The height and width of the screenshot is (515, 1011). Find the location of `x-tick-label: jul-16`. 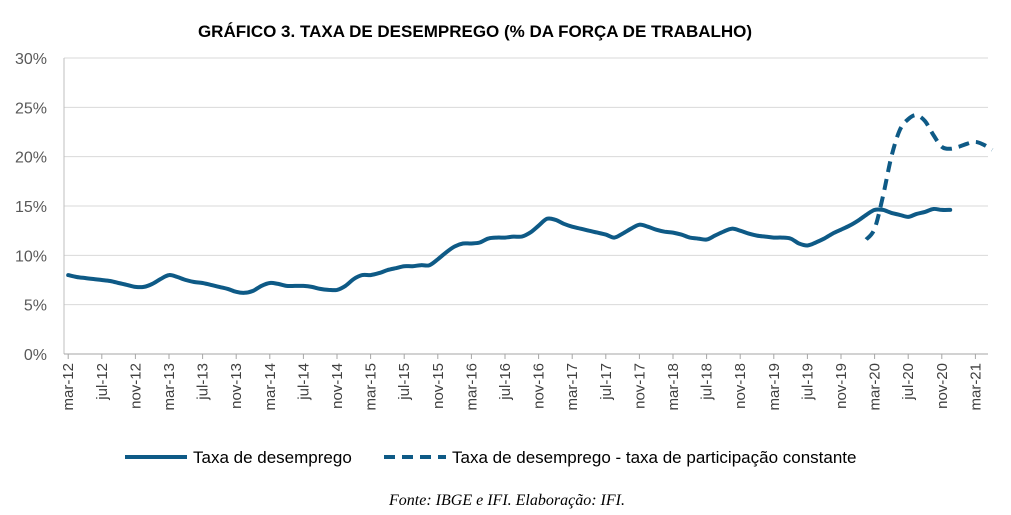

x-tick-label: jul-16 is located at coordinates (505, 382).